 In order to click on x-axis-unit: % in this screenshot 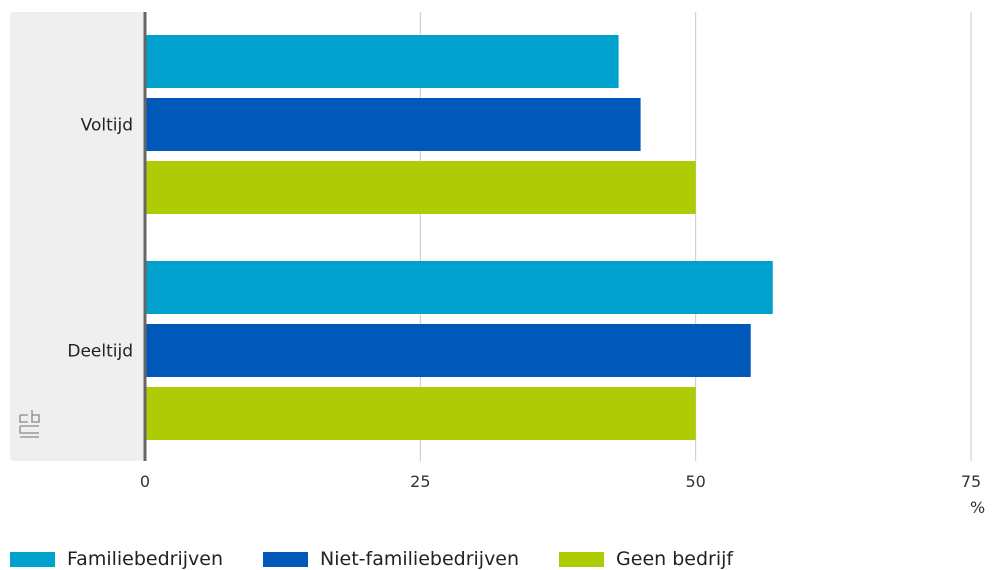, I will do `click(978, 507)`.